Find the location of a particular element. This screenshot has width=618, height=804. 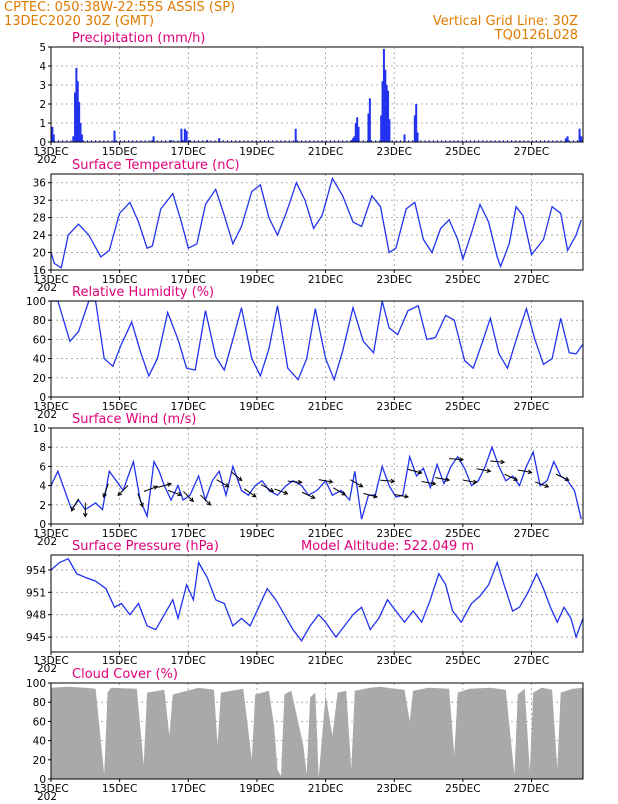

cloud-xtick-label: 27DEC is located at coordinates (531, 789).